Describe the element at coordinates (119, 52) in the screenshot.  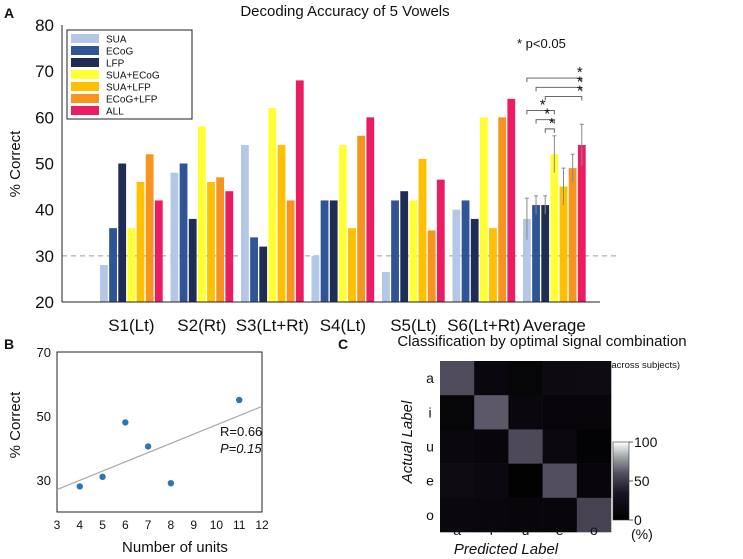
I see `legend-label: ECoG` at that location.